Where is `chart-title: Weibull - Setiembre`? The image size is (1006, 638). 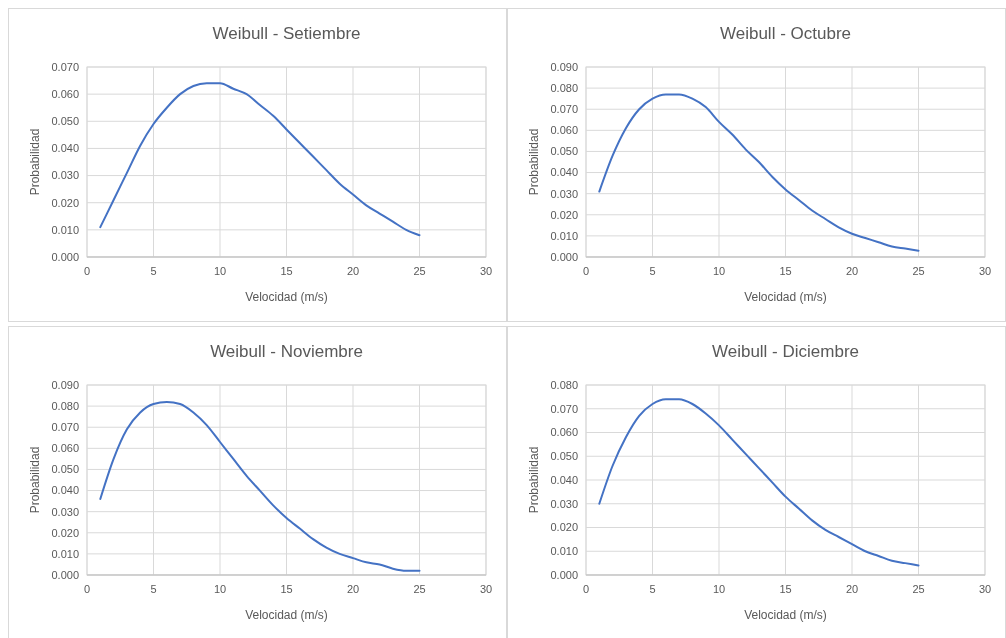 chart-title: Weibull - Setiembre is located at coordinates (286, 33).